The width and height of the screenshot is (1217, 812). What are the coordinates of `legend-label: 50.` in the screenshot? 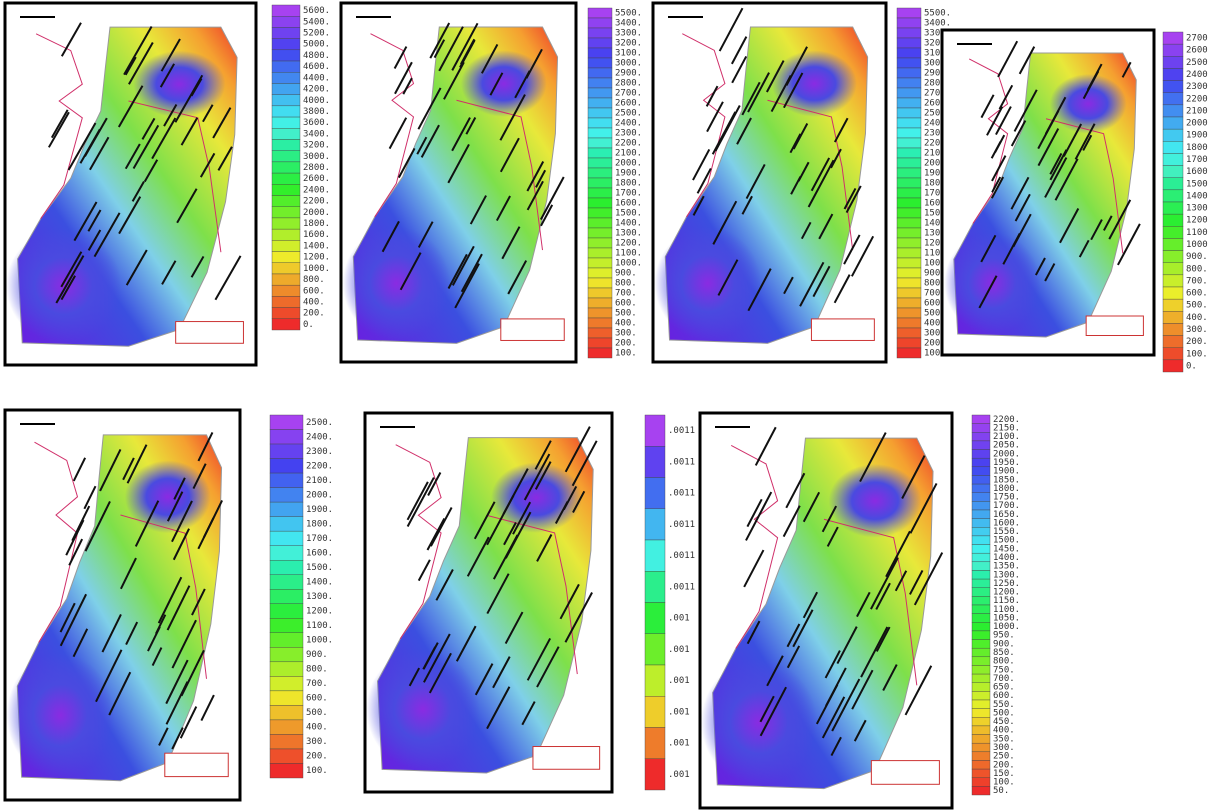 It's located at (1001, 791).